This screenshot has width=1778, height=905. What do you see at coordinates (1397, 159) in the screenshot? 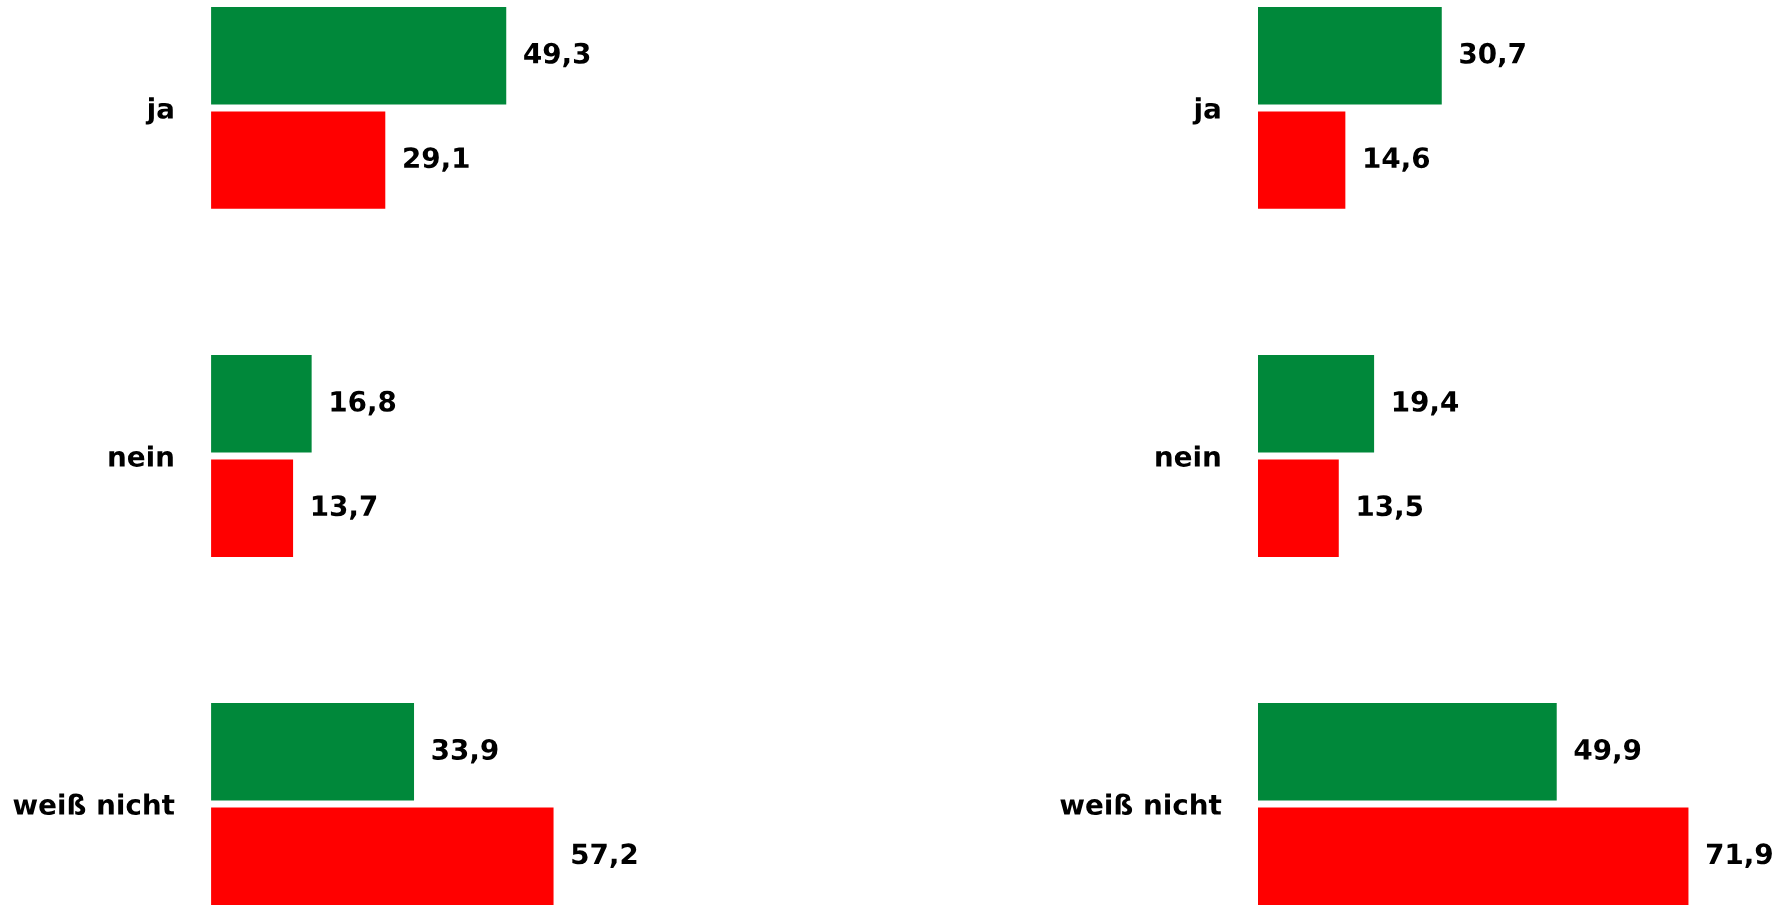
I see `data-label: 14,6` at bounding box center [1397, 159].